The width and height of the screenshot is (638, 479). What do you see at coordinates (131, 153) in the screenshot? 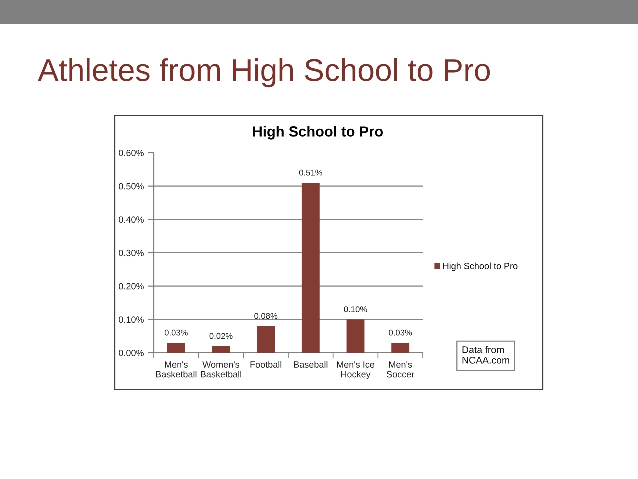
I see `y-tick-label: 0.60%` at bounding box center [131, 153].